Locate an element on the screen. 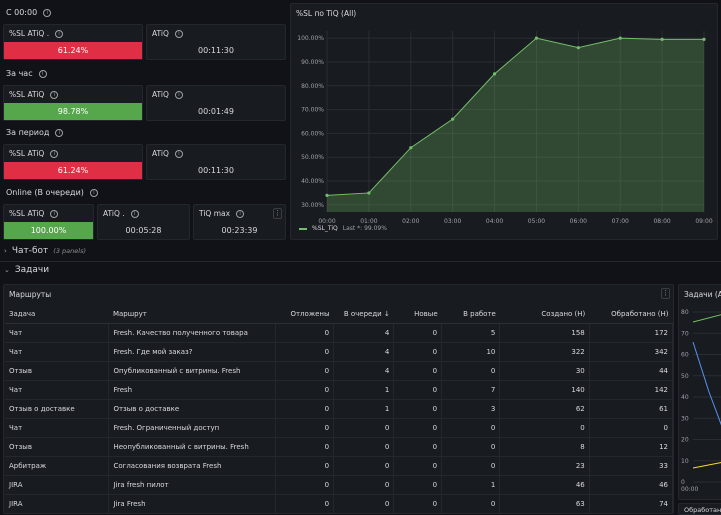 Image resolution: width=721 pixels, height=515 pixels. atiq-value: 00:11:30 is located at coordinates (216, 170).